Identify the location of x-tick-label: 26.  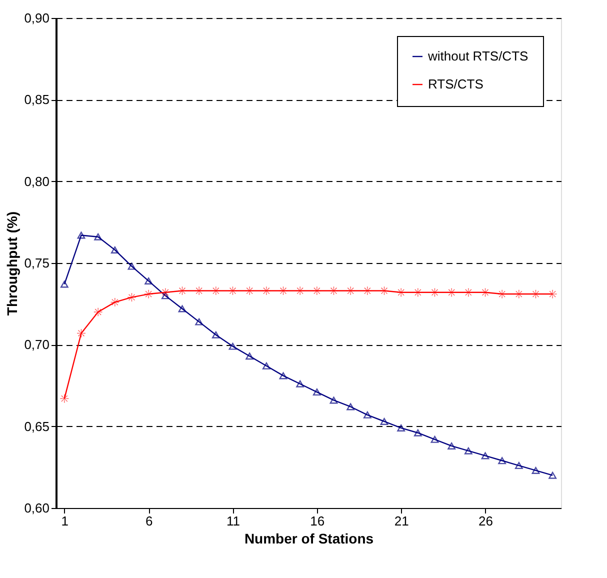
(485, 521).